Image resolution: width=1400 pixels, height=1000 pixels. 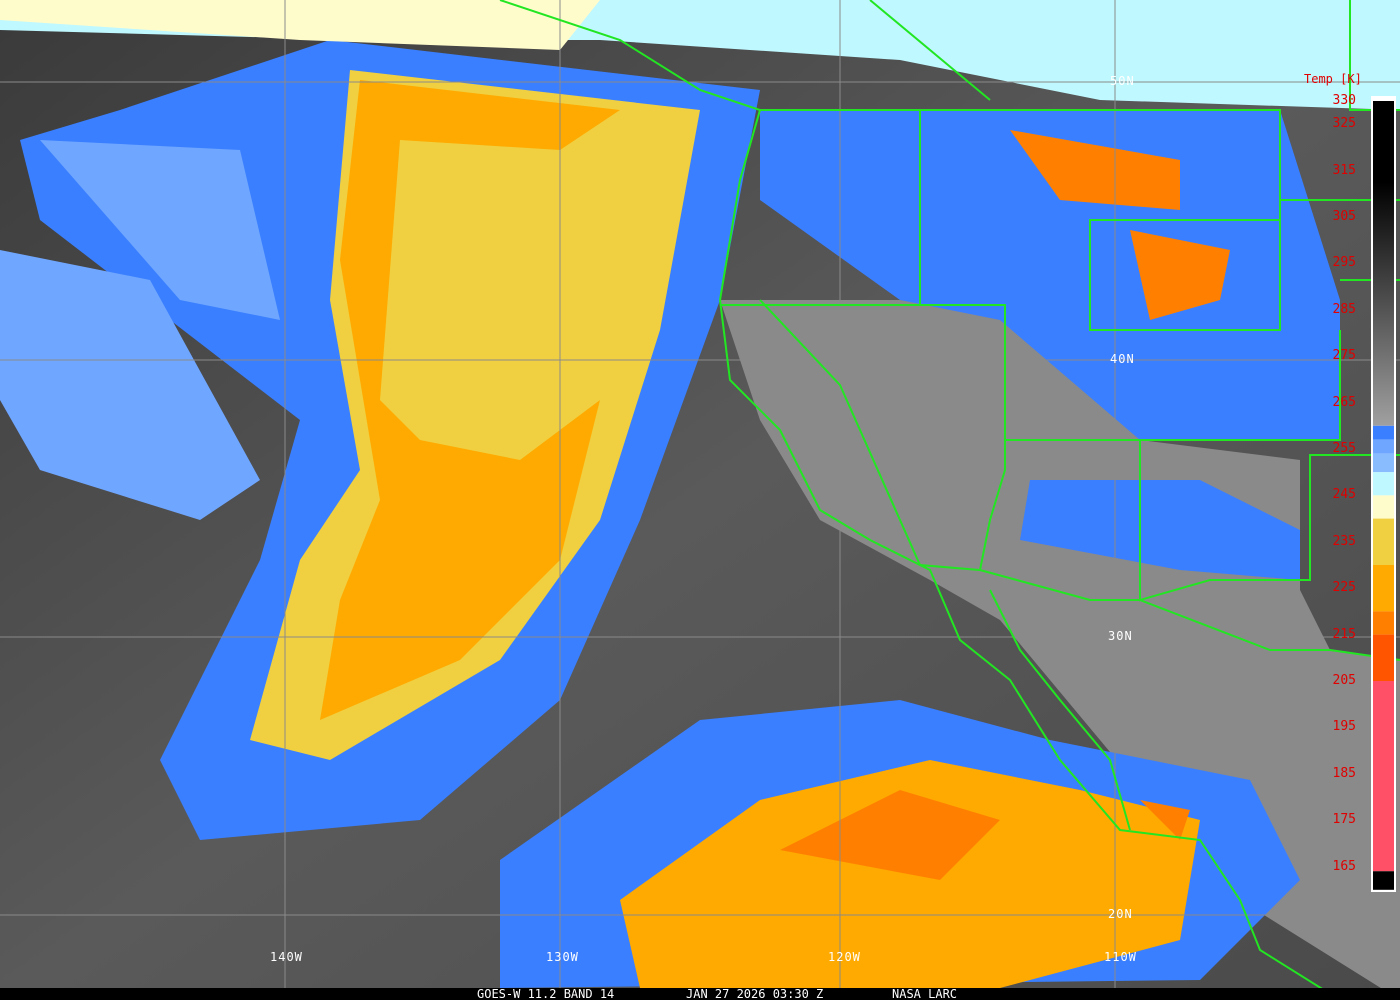 What do you see at coordinates (755, 993) in the screenshot?
I see `caption-datetime: JAN 27 2026 03:30 Z` at bounding box center [755, 993].